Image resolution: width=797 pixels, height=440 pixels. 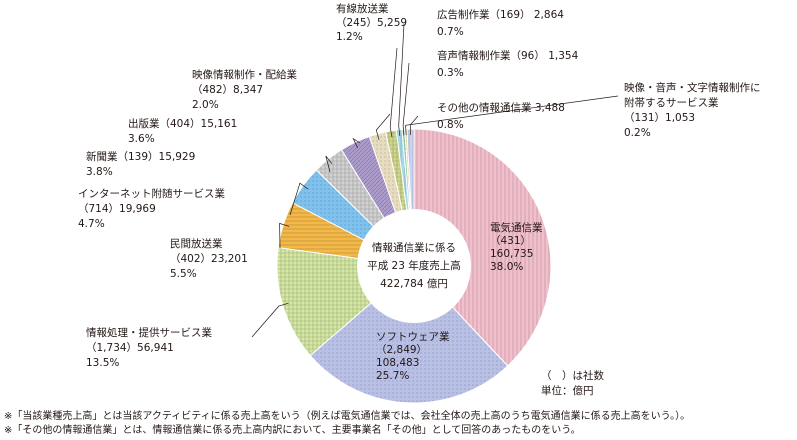 What do you see at coordinates (450, 32) in the screenshot?
I see `slice-label-10-percent: 0.7%` at bounding box center [450, 32].